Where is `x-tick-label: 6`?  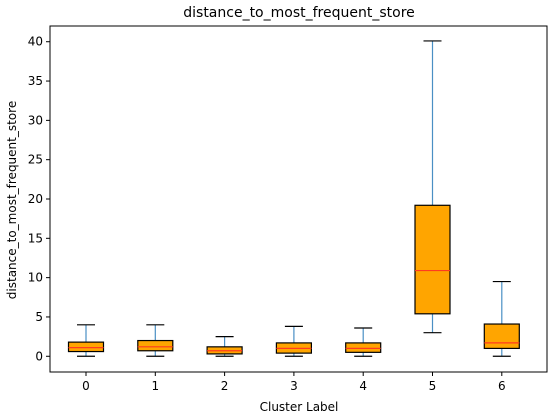 x-tick-label: 6 is located at coordinates (502, 386).